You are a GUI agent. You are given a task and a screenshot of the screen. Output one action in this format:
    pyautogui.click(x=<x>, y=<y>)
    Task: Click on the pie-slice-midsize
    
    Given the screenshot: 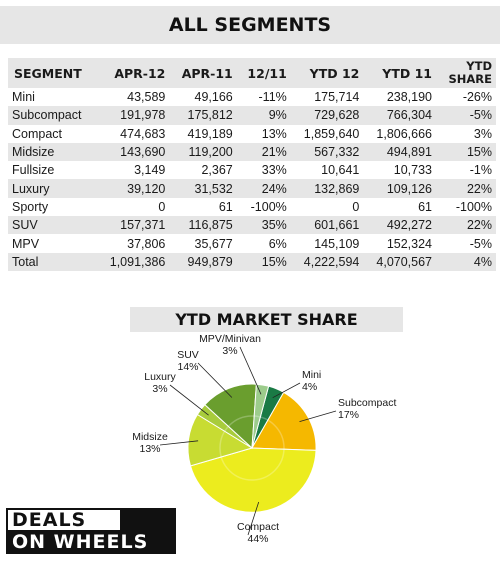 What is the action you would take?
    pyautogui.click(x=220, y=440)
    